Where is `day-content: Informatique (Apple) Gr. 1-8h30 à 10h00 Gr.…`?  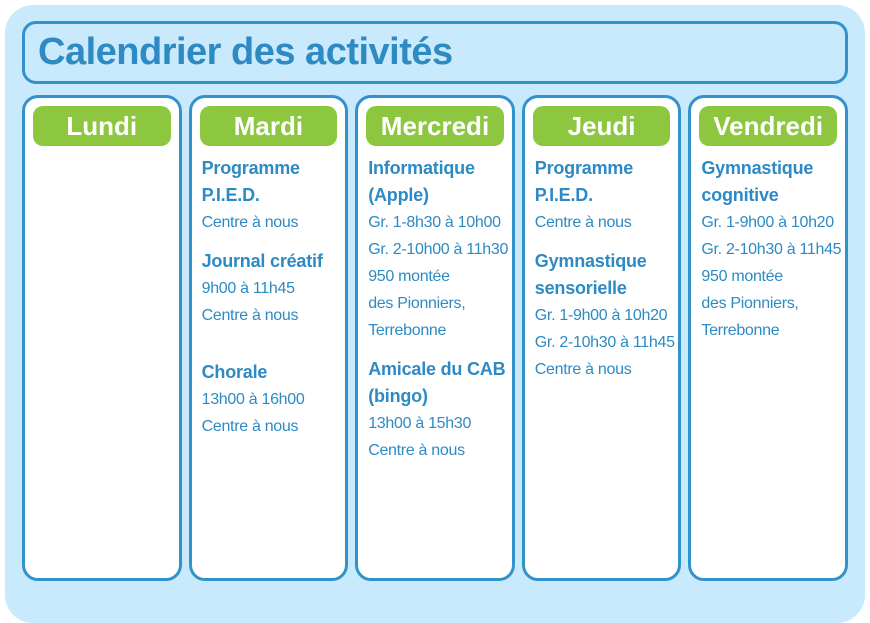 day-content: Informatique (Apple) Gr. 1-8h30 à 10h00 Gr.… is located at coordinates (437, 309).